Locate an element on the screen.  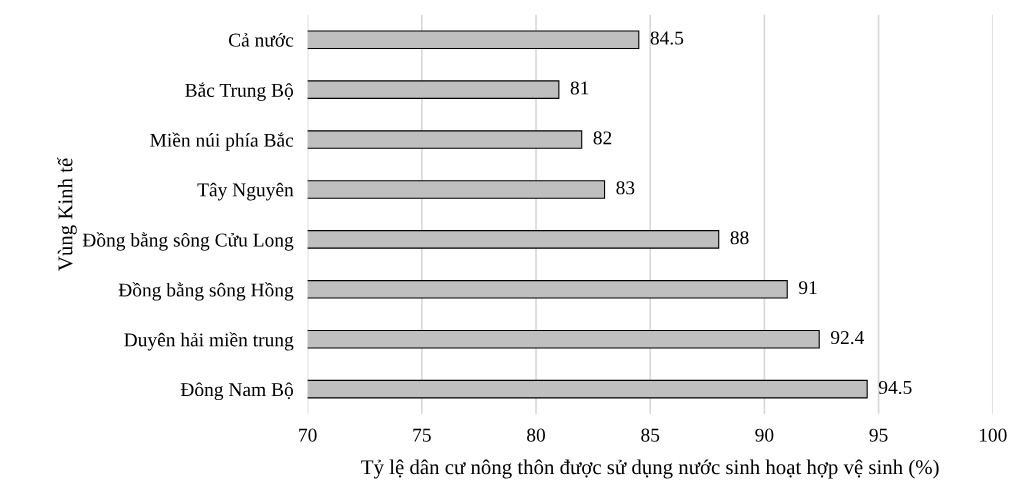
x-tick-label: 70 is located at coordinates (308, 435).